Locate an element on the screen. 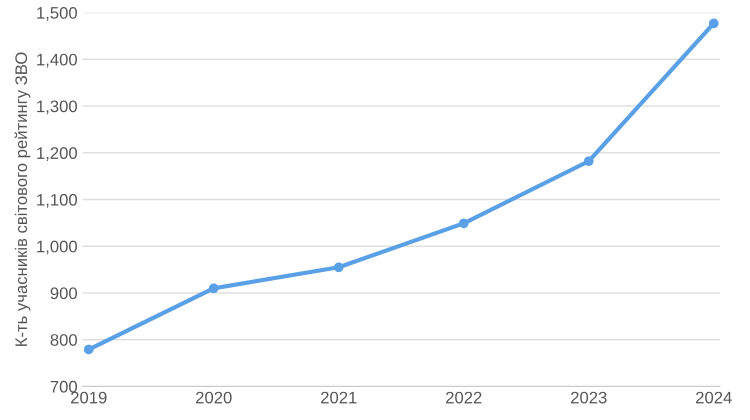 The height and width of the screenshot is (420, 750). x-tick-label: 2024 is located at coordinates (714, 398).